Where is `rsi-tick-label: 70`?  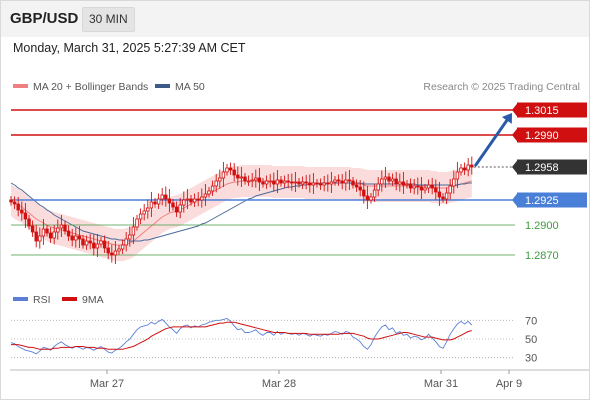 rsi-tick-label: 70 is located at coordinates (531, 321).